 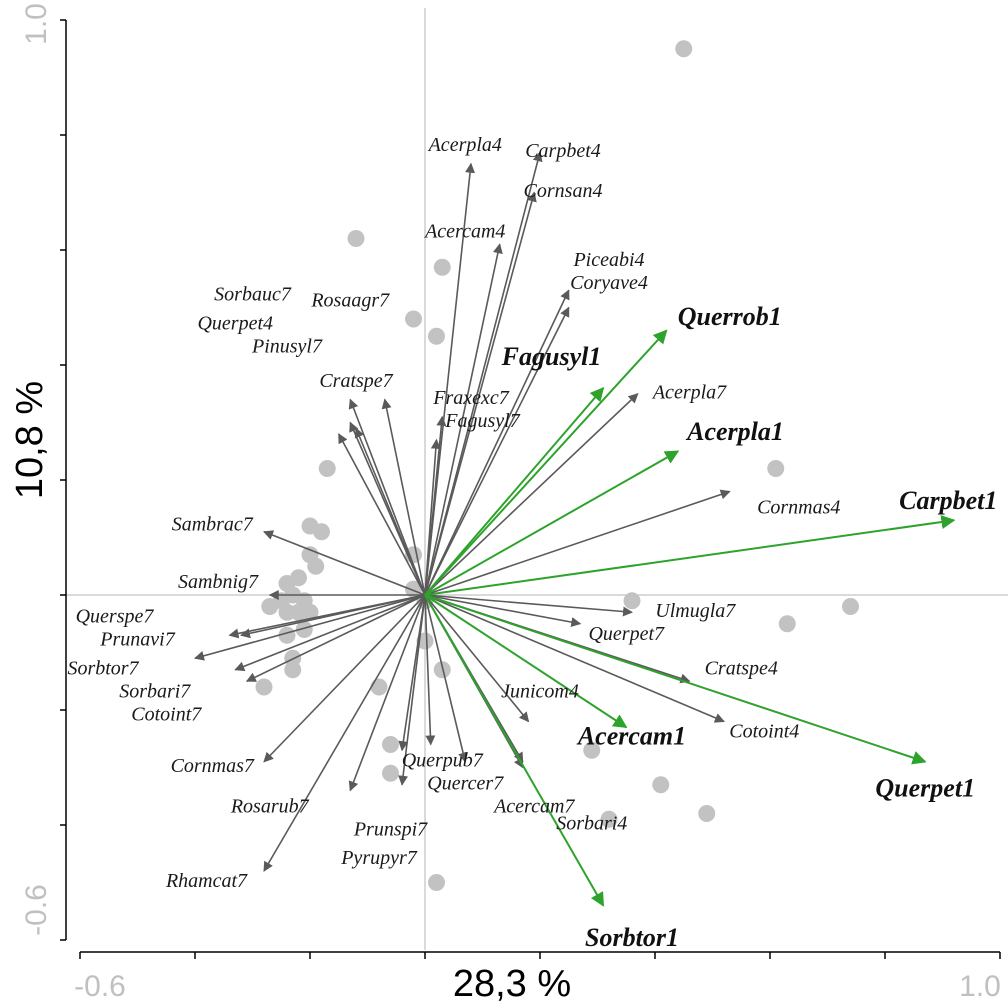 I want to click on vector-arrow-sorbari7, so click(x=330, y=633).